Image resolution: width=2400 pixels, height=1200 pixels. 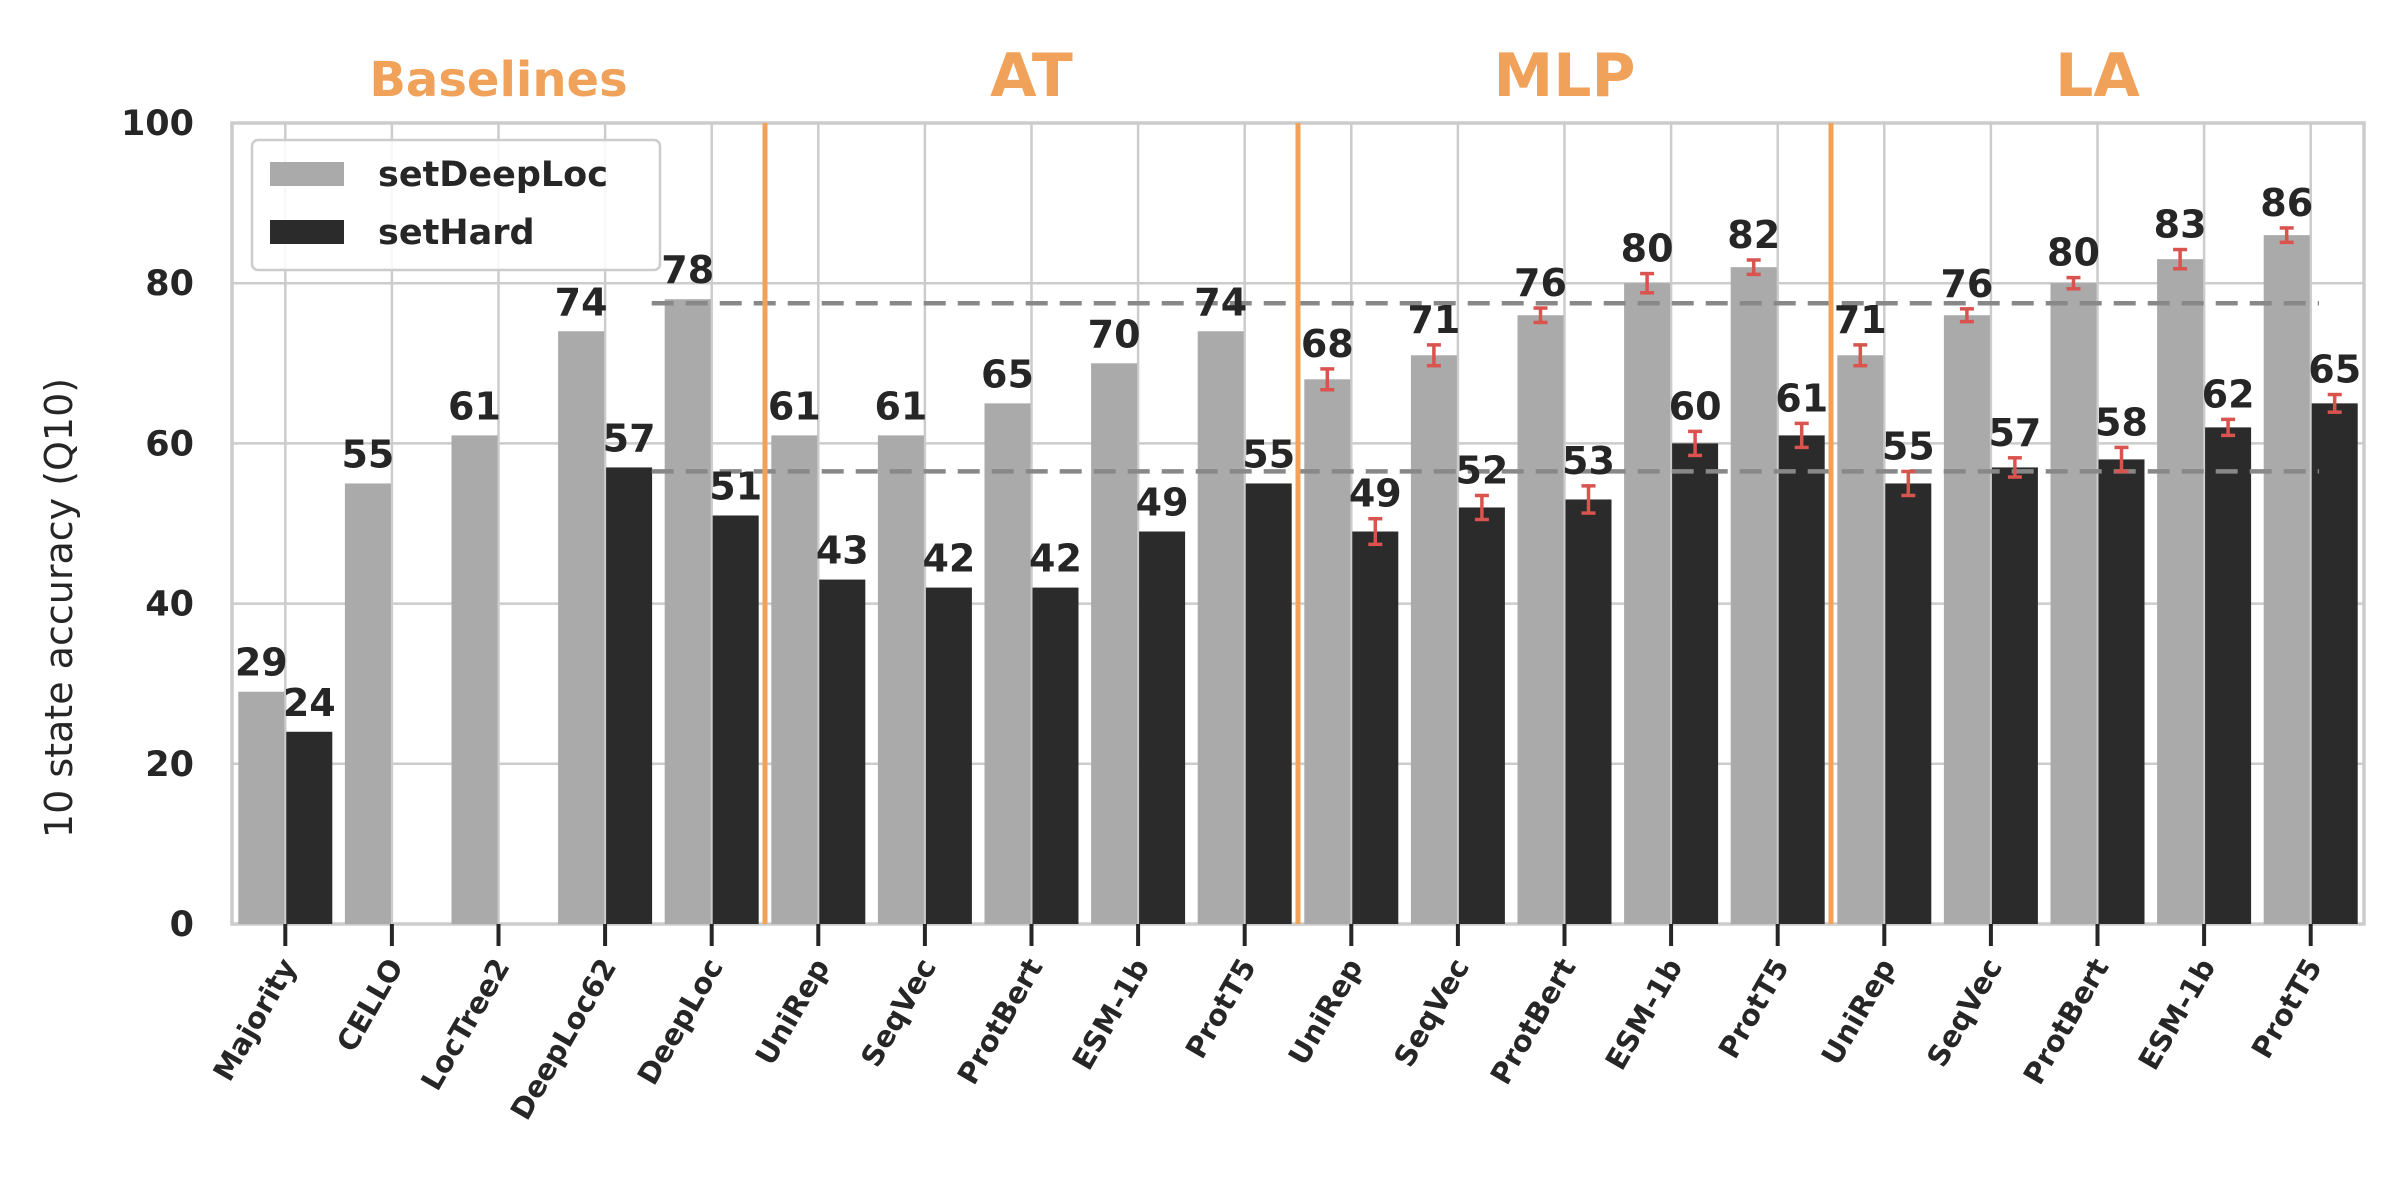 What do you see at coordinates (2121, 422) in the screenshot?
I see `data-label: 58` at bounding box center [2121, 422].